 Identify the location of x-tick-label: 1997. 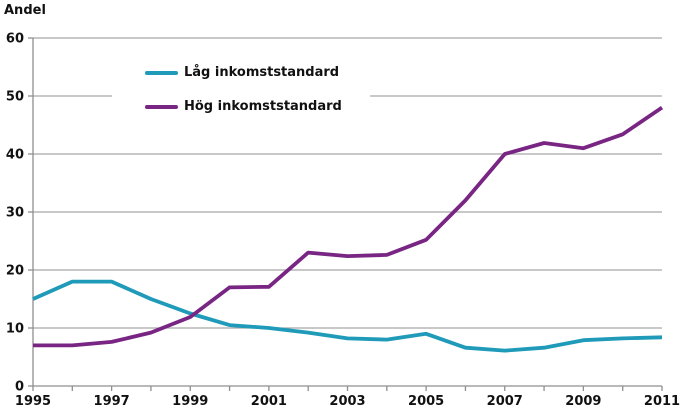
(112, 401).